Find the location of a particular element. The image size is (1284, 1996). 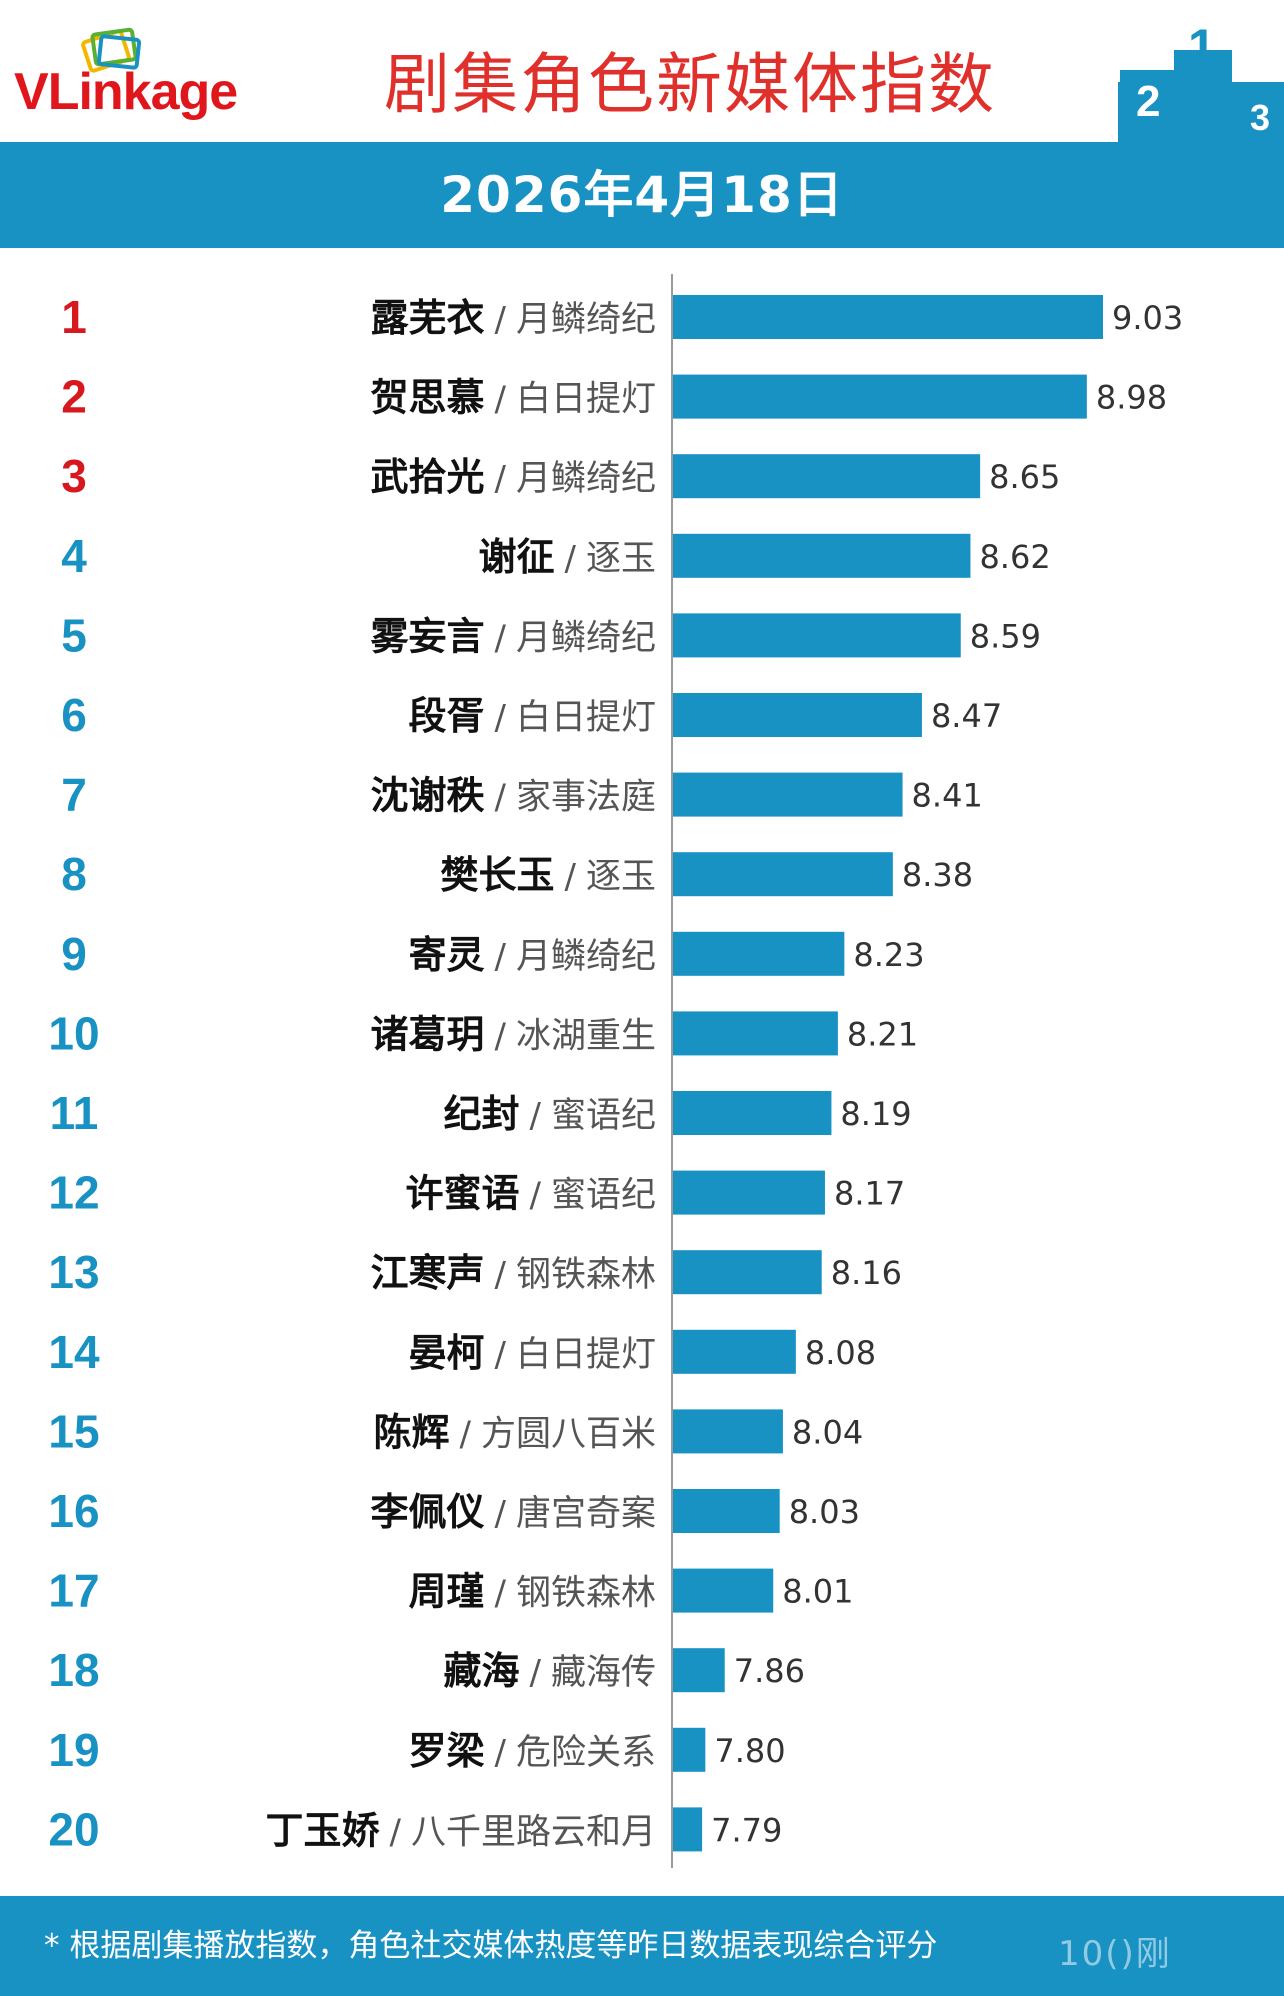

rank-number: 20 is located at coordinates (73, 1829).